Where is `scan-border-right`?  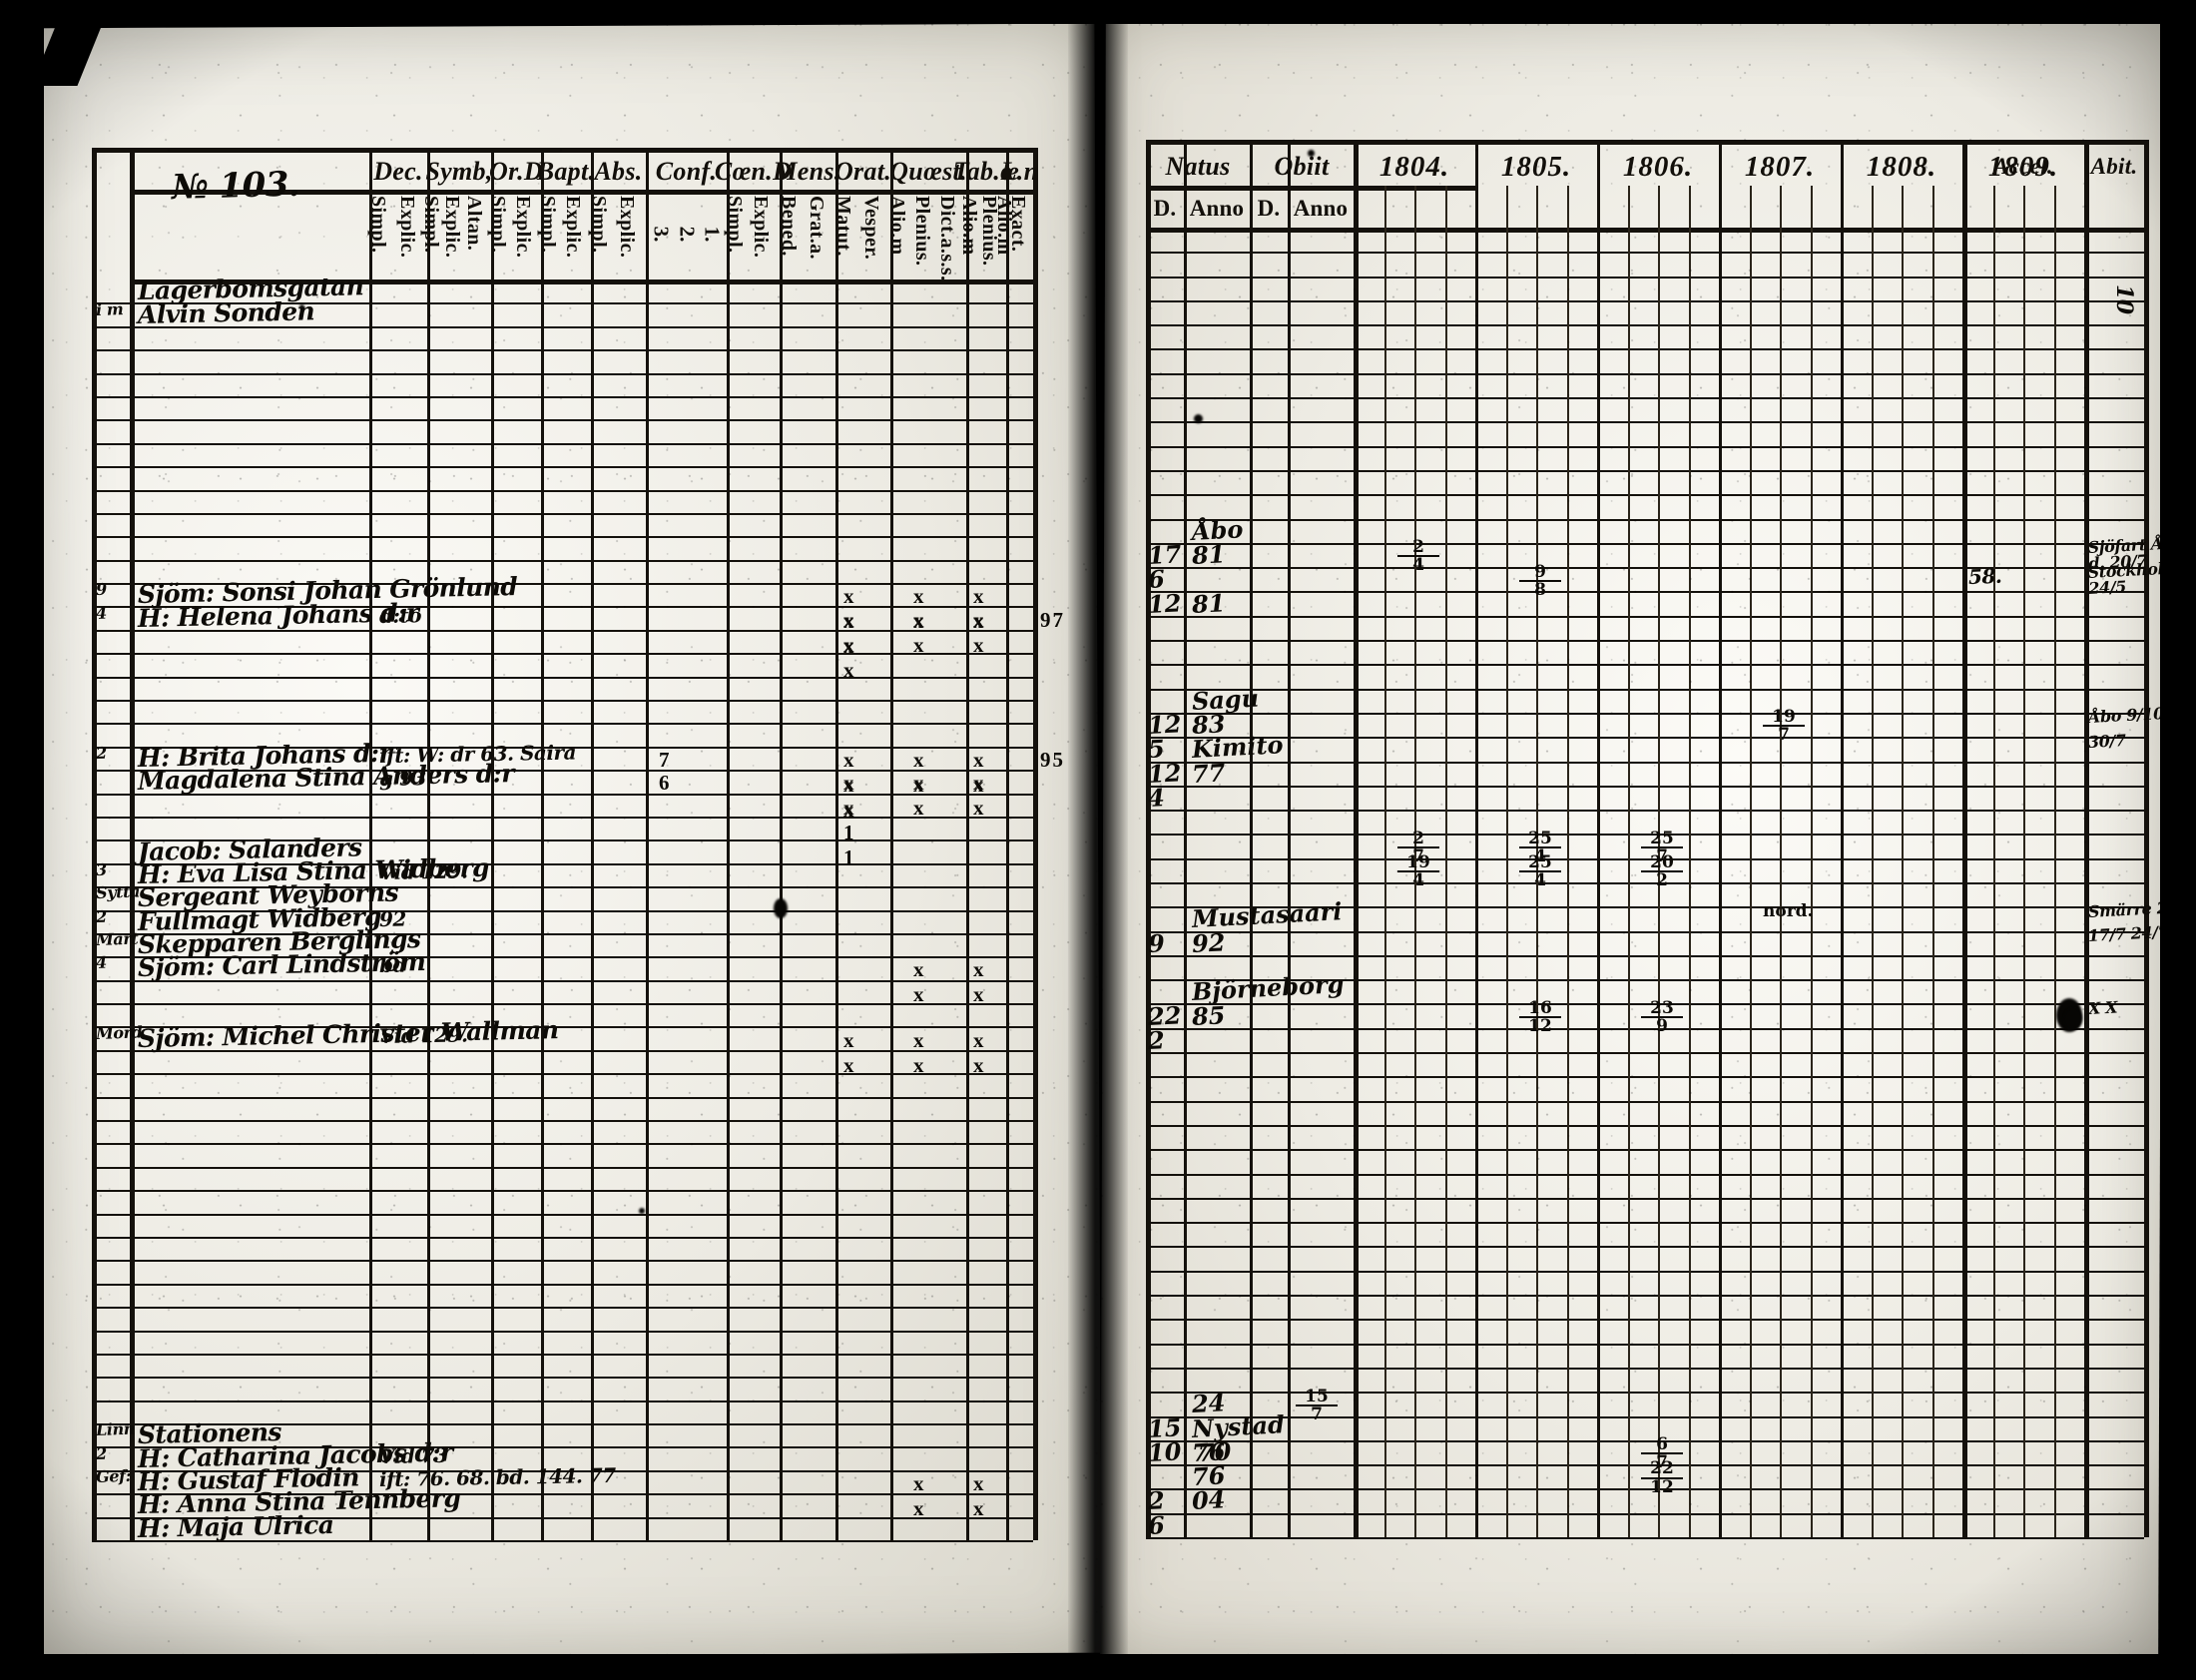
scan-border-right is located at coordinates (2178, 840).